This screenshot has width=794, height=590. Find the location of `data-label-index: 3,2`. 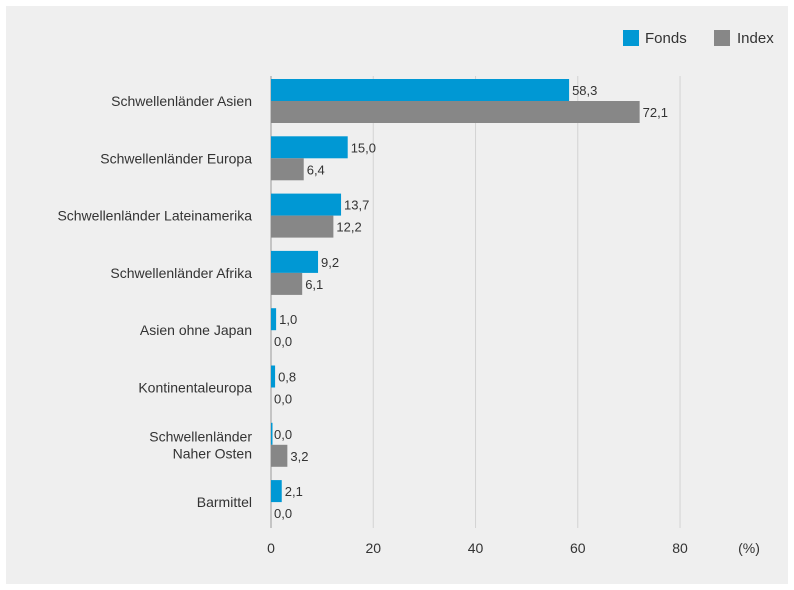

data-label-index: 3,2 is located at coordinates (299, 456).